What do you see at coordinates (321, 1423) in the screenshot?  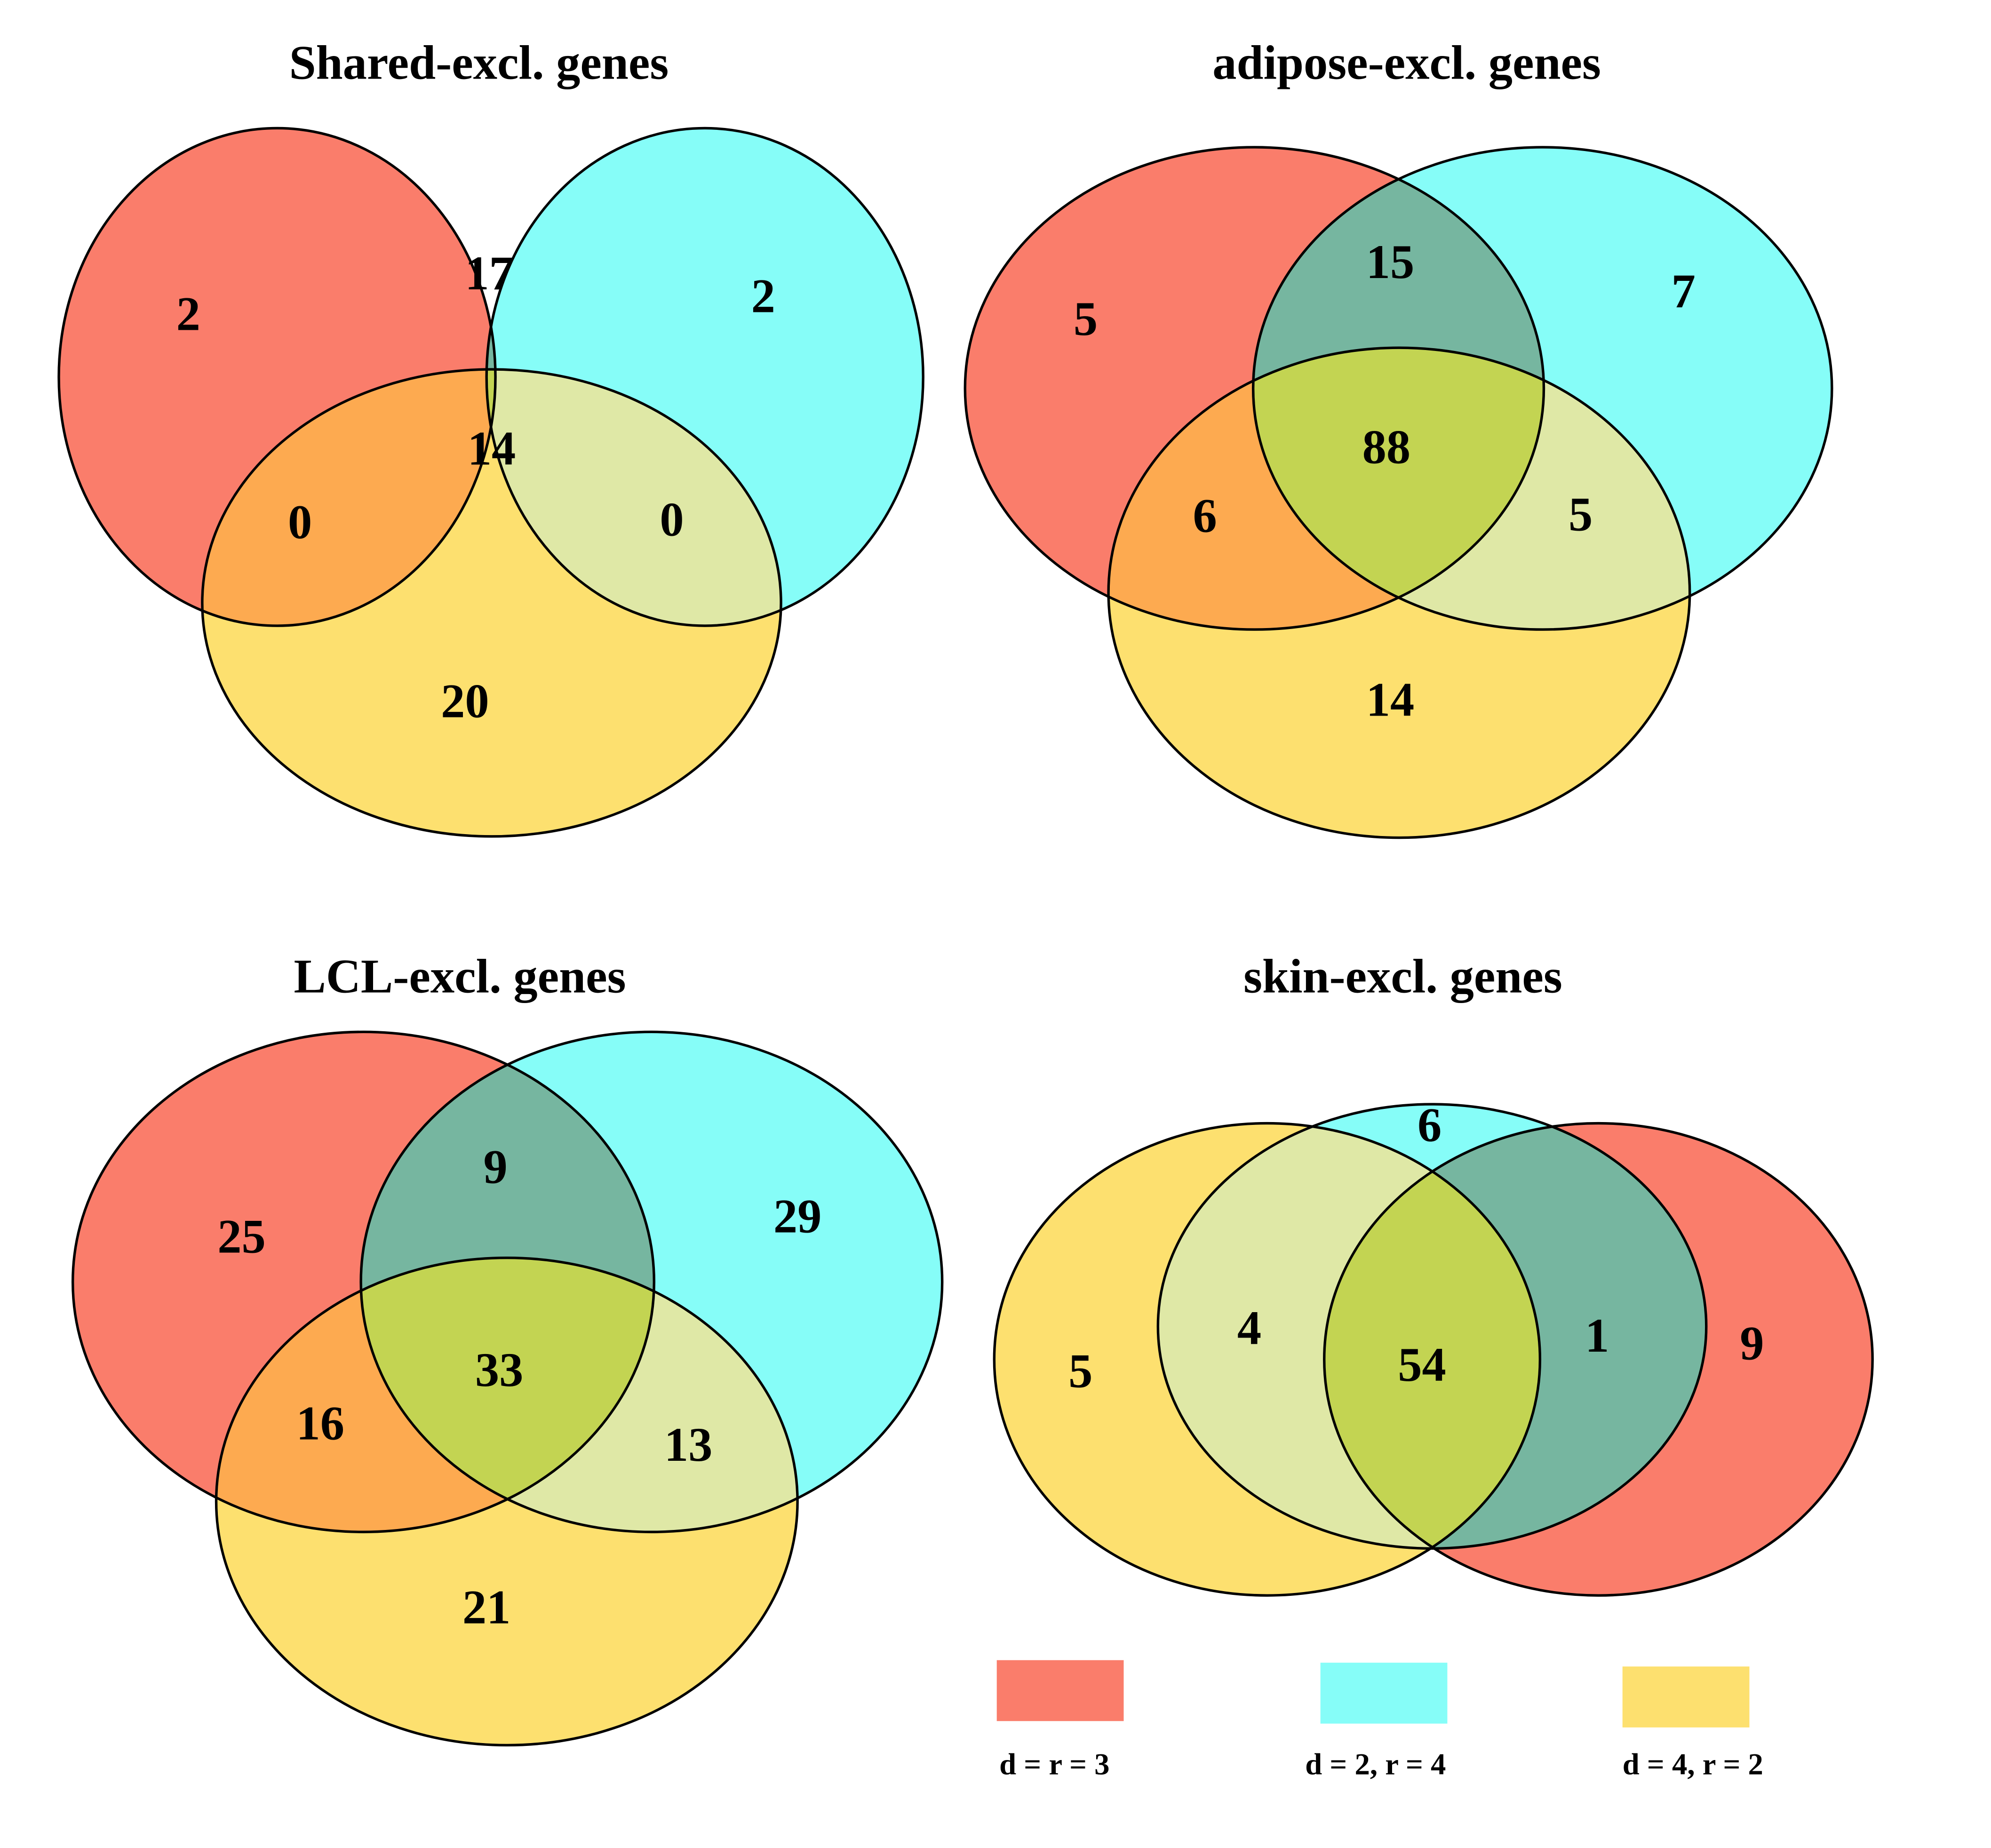 I see `count-ac: 16` at bounding box center [321, 1423].